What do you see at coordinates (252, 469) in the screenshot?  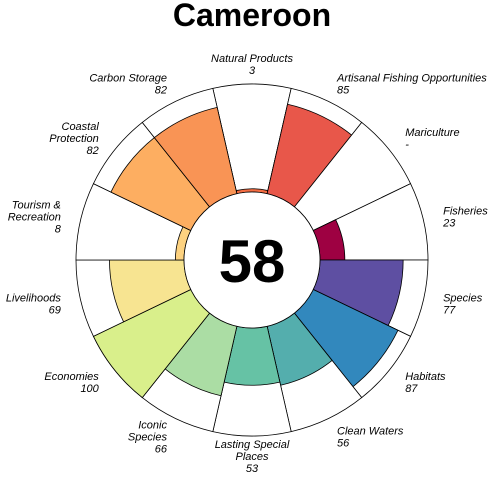 I see `petal-value-lasting-special-places: 53` at bounding box center [252, 469].